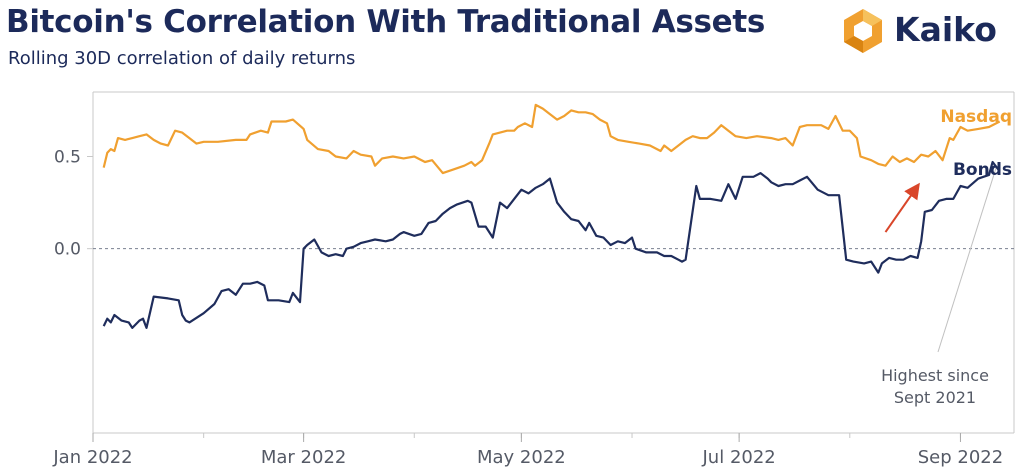  What do you see at coordinates (935, 397) in the screenshot?
I see `callout-text-line: Sept 2021` at bounding box center [935, 397].